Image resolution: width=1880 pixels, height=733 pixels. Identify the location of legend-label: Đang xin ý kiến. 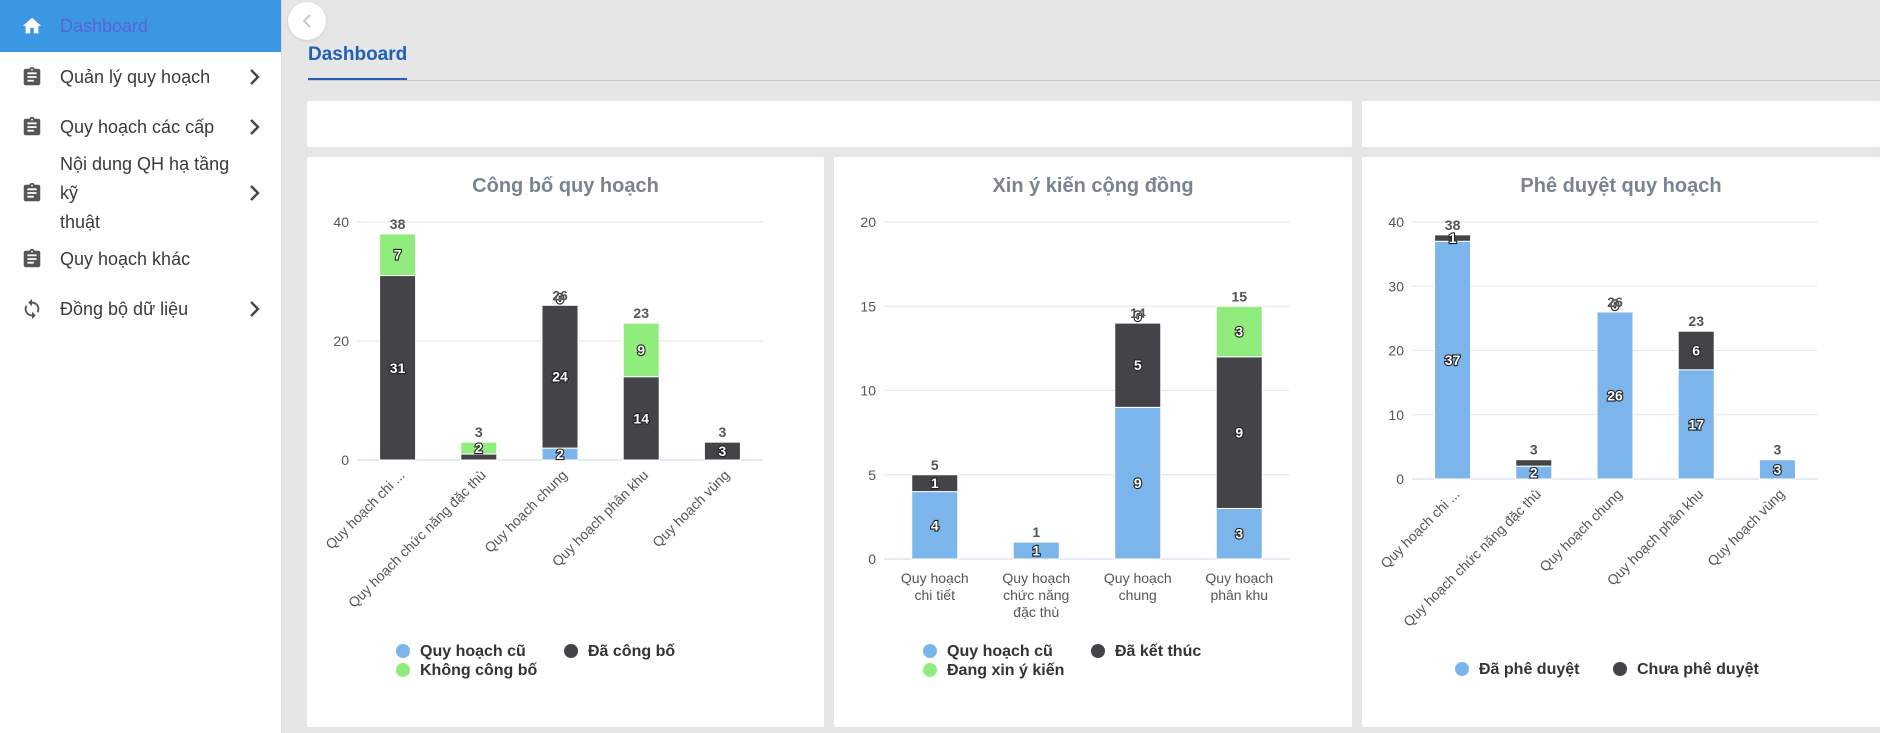
(1005, 670).